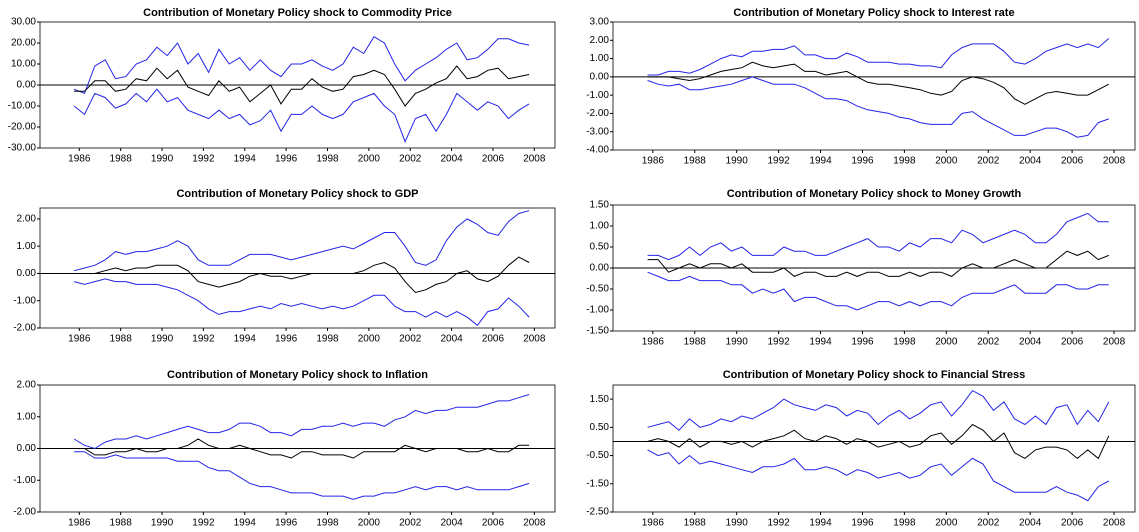  I want to click on y-tick-label: -1.50, so click(597, 483).